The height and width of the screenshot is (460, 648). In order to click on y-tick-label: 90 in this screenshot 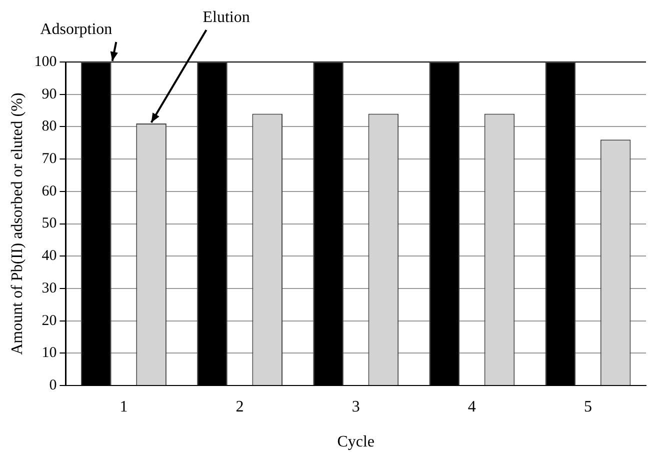, I will do `click(49, 94)`.